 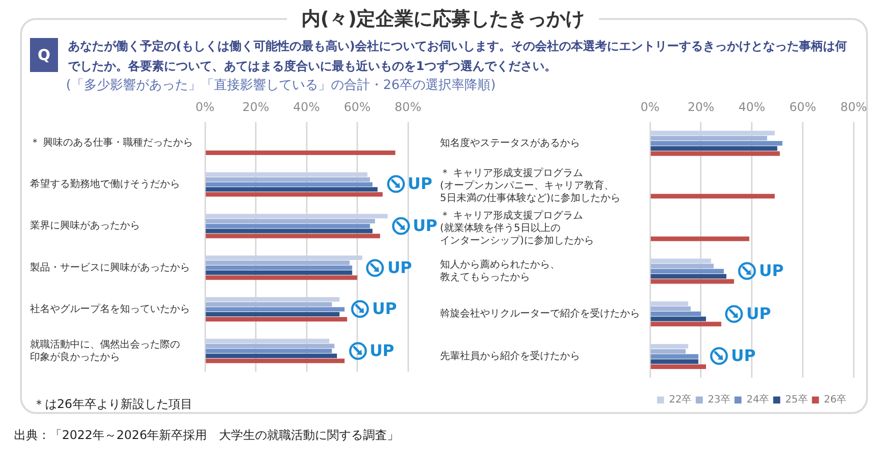 What do you see at coordinates (443, 19) in the screenshot?
I see `chart-title: 内(々)定企業に応募したきっかけ` at bounding box center [443, 19].